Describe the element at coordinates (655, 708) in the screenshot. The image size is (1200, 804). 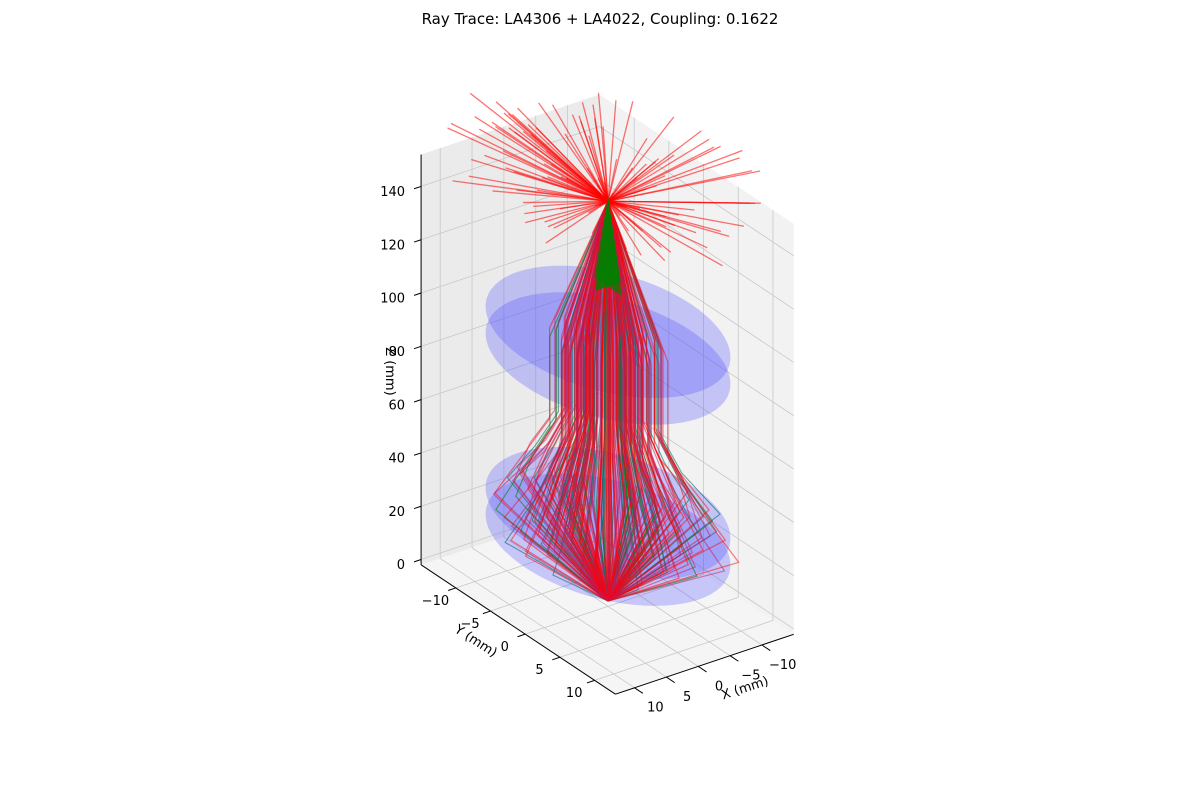
I see `x-tick-label: 10` at that location.